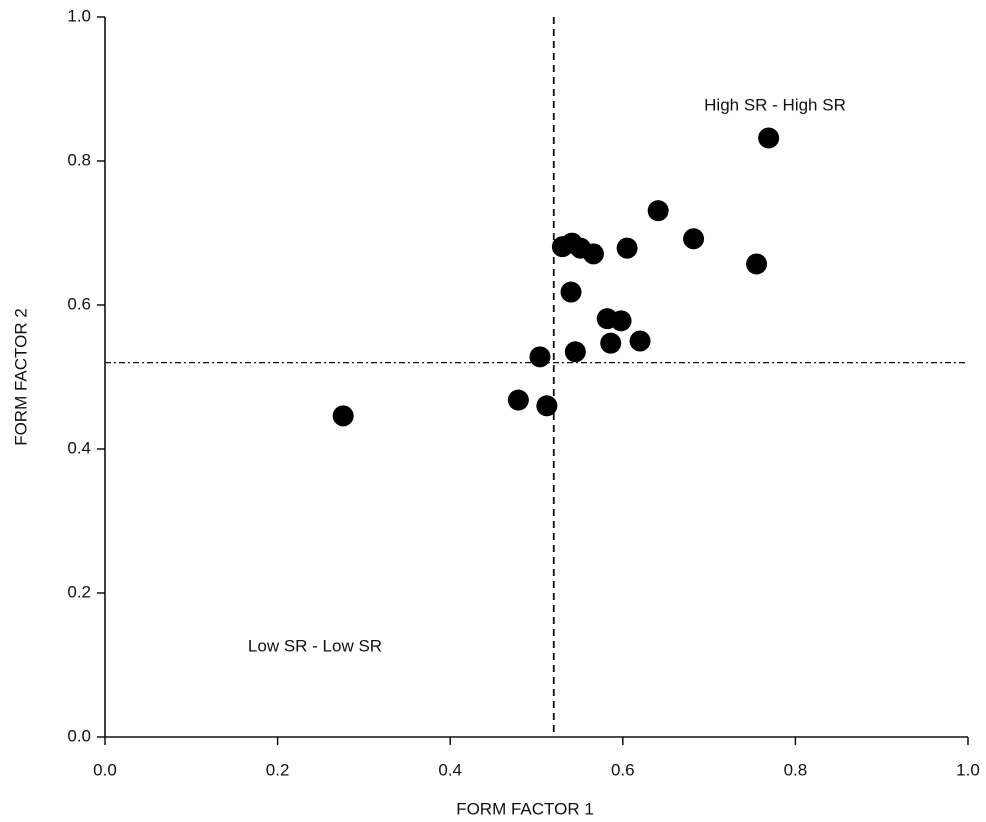 The height and width of the screenshot is (822, 986). I want to click on x-axis-label: FORM FACTOR 1, so click(525, 808).